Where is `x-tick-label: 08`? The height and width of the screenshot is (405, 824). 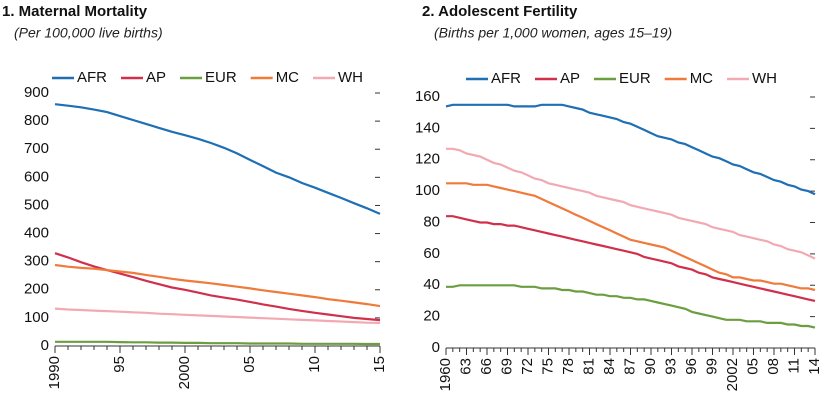 x-tick-label: 08 is located at coordinates (773, 366).